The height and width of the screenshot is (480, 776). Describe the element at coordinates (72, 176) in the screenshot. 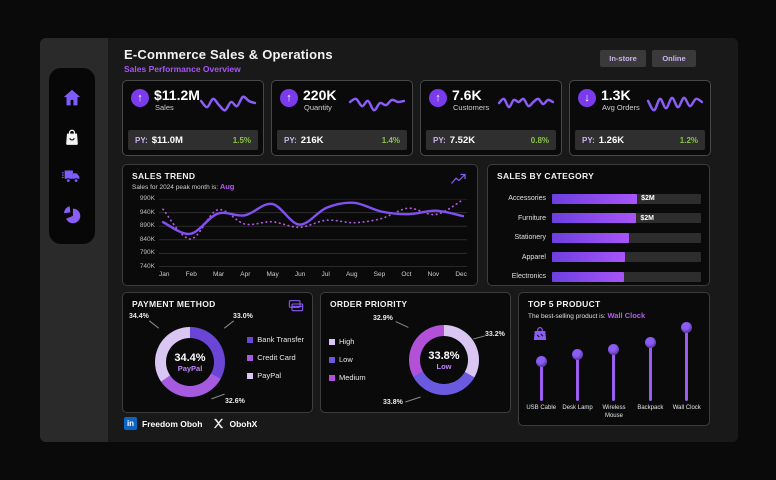

I see `delivery-truck-icon` at that location.